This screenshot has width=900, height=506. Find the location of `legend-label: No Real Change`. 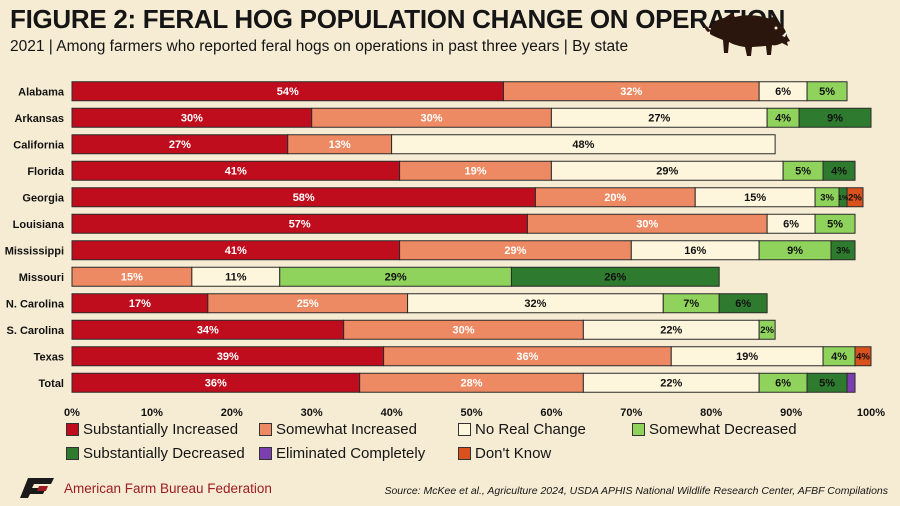

legend-label: No Real Change is located at coordinates (530, 429).